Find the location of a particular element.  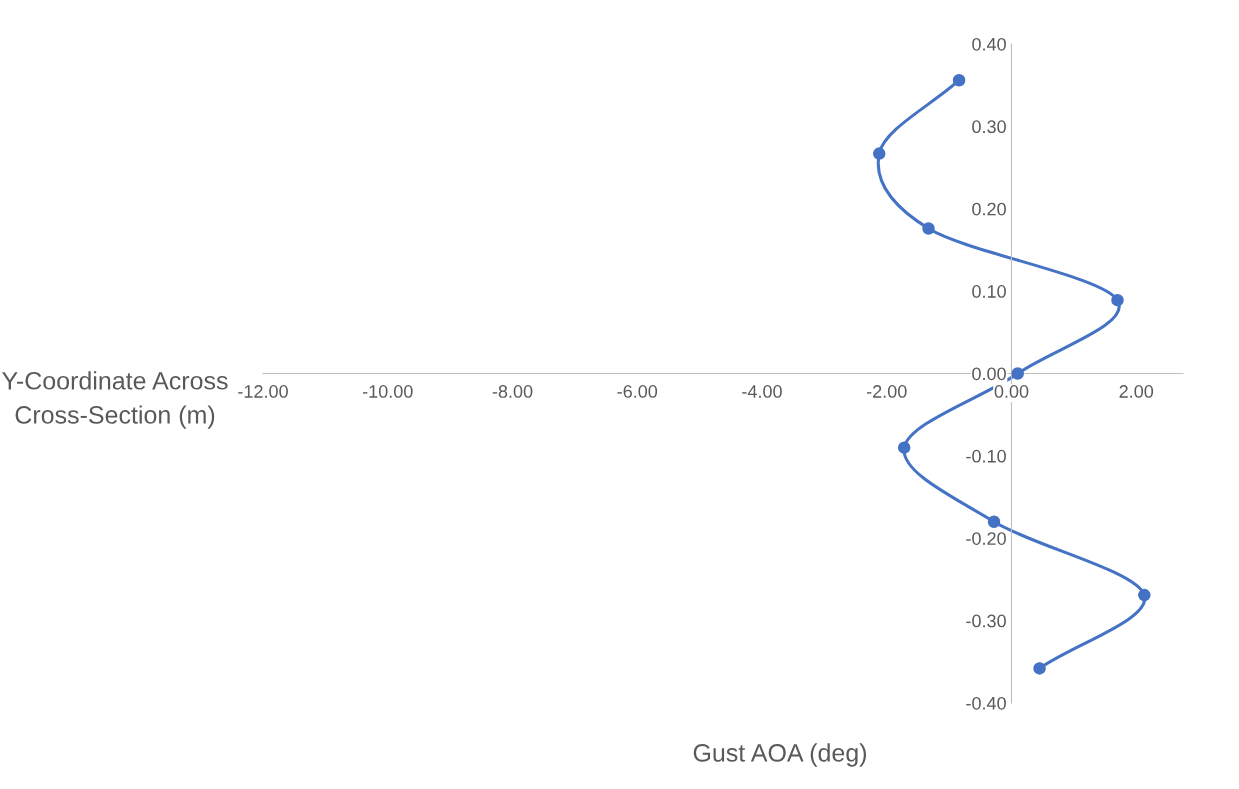

x-tick-label: -10.00 is located at coordinates (387, 391).